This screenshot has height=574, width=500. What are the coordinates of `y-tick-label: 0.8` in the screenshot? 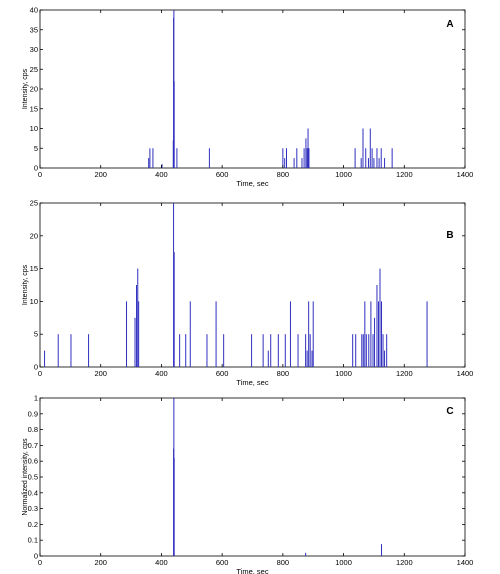 It's located at (33, 429).